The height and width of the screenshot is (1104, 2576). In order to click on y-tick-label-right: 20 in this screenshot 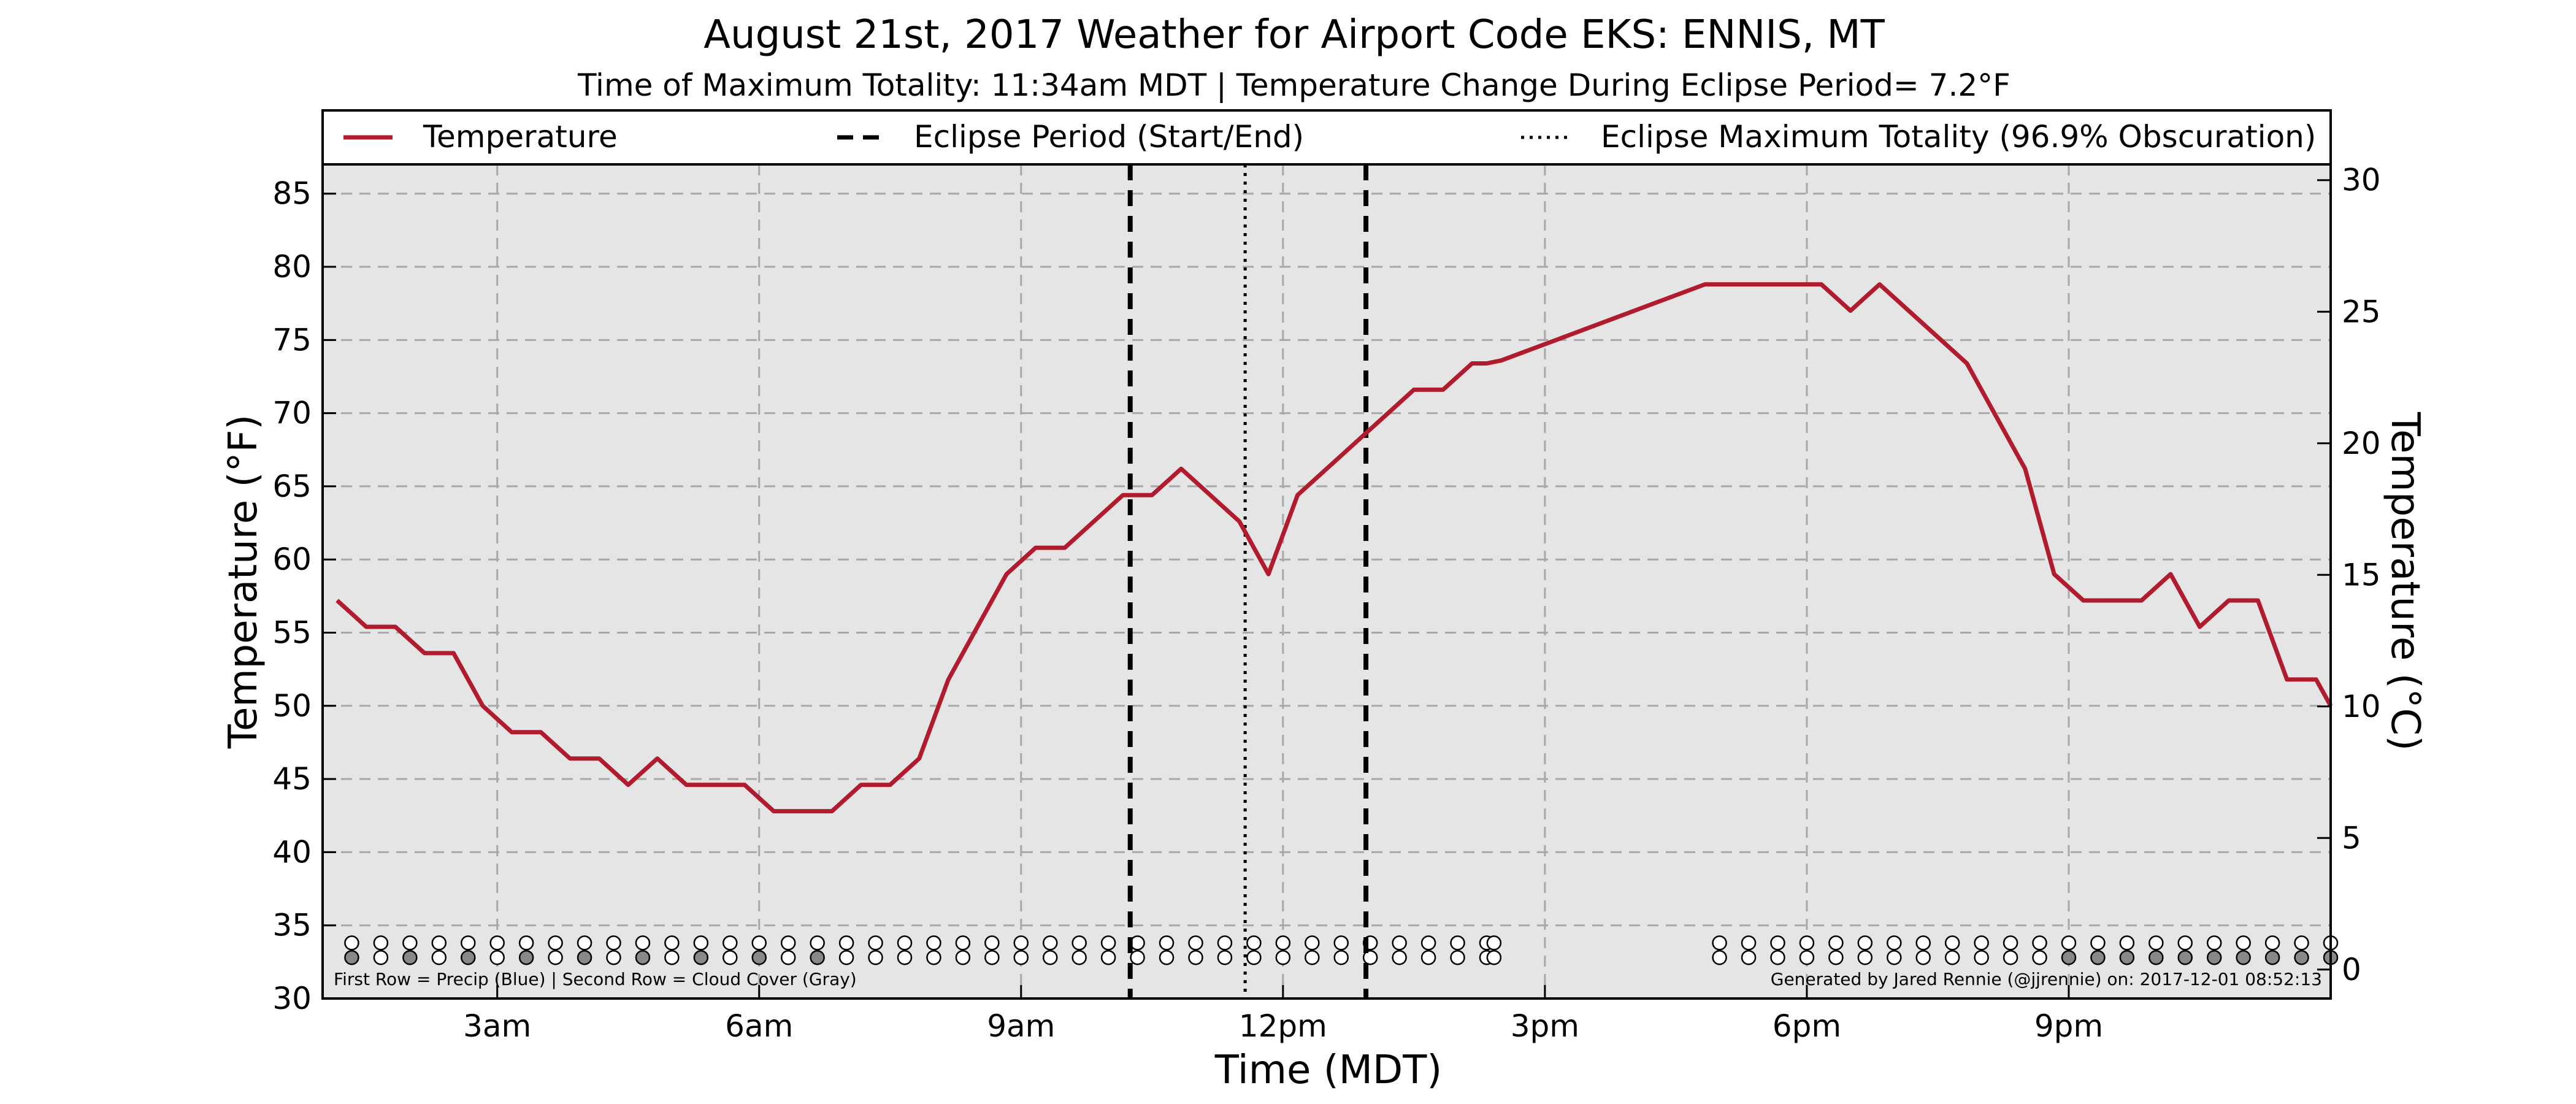, I will do `click(2361, 443)`.